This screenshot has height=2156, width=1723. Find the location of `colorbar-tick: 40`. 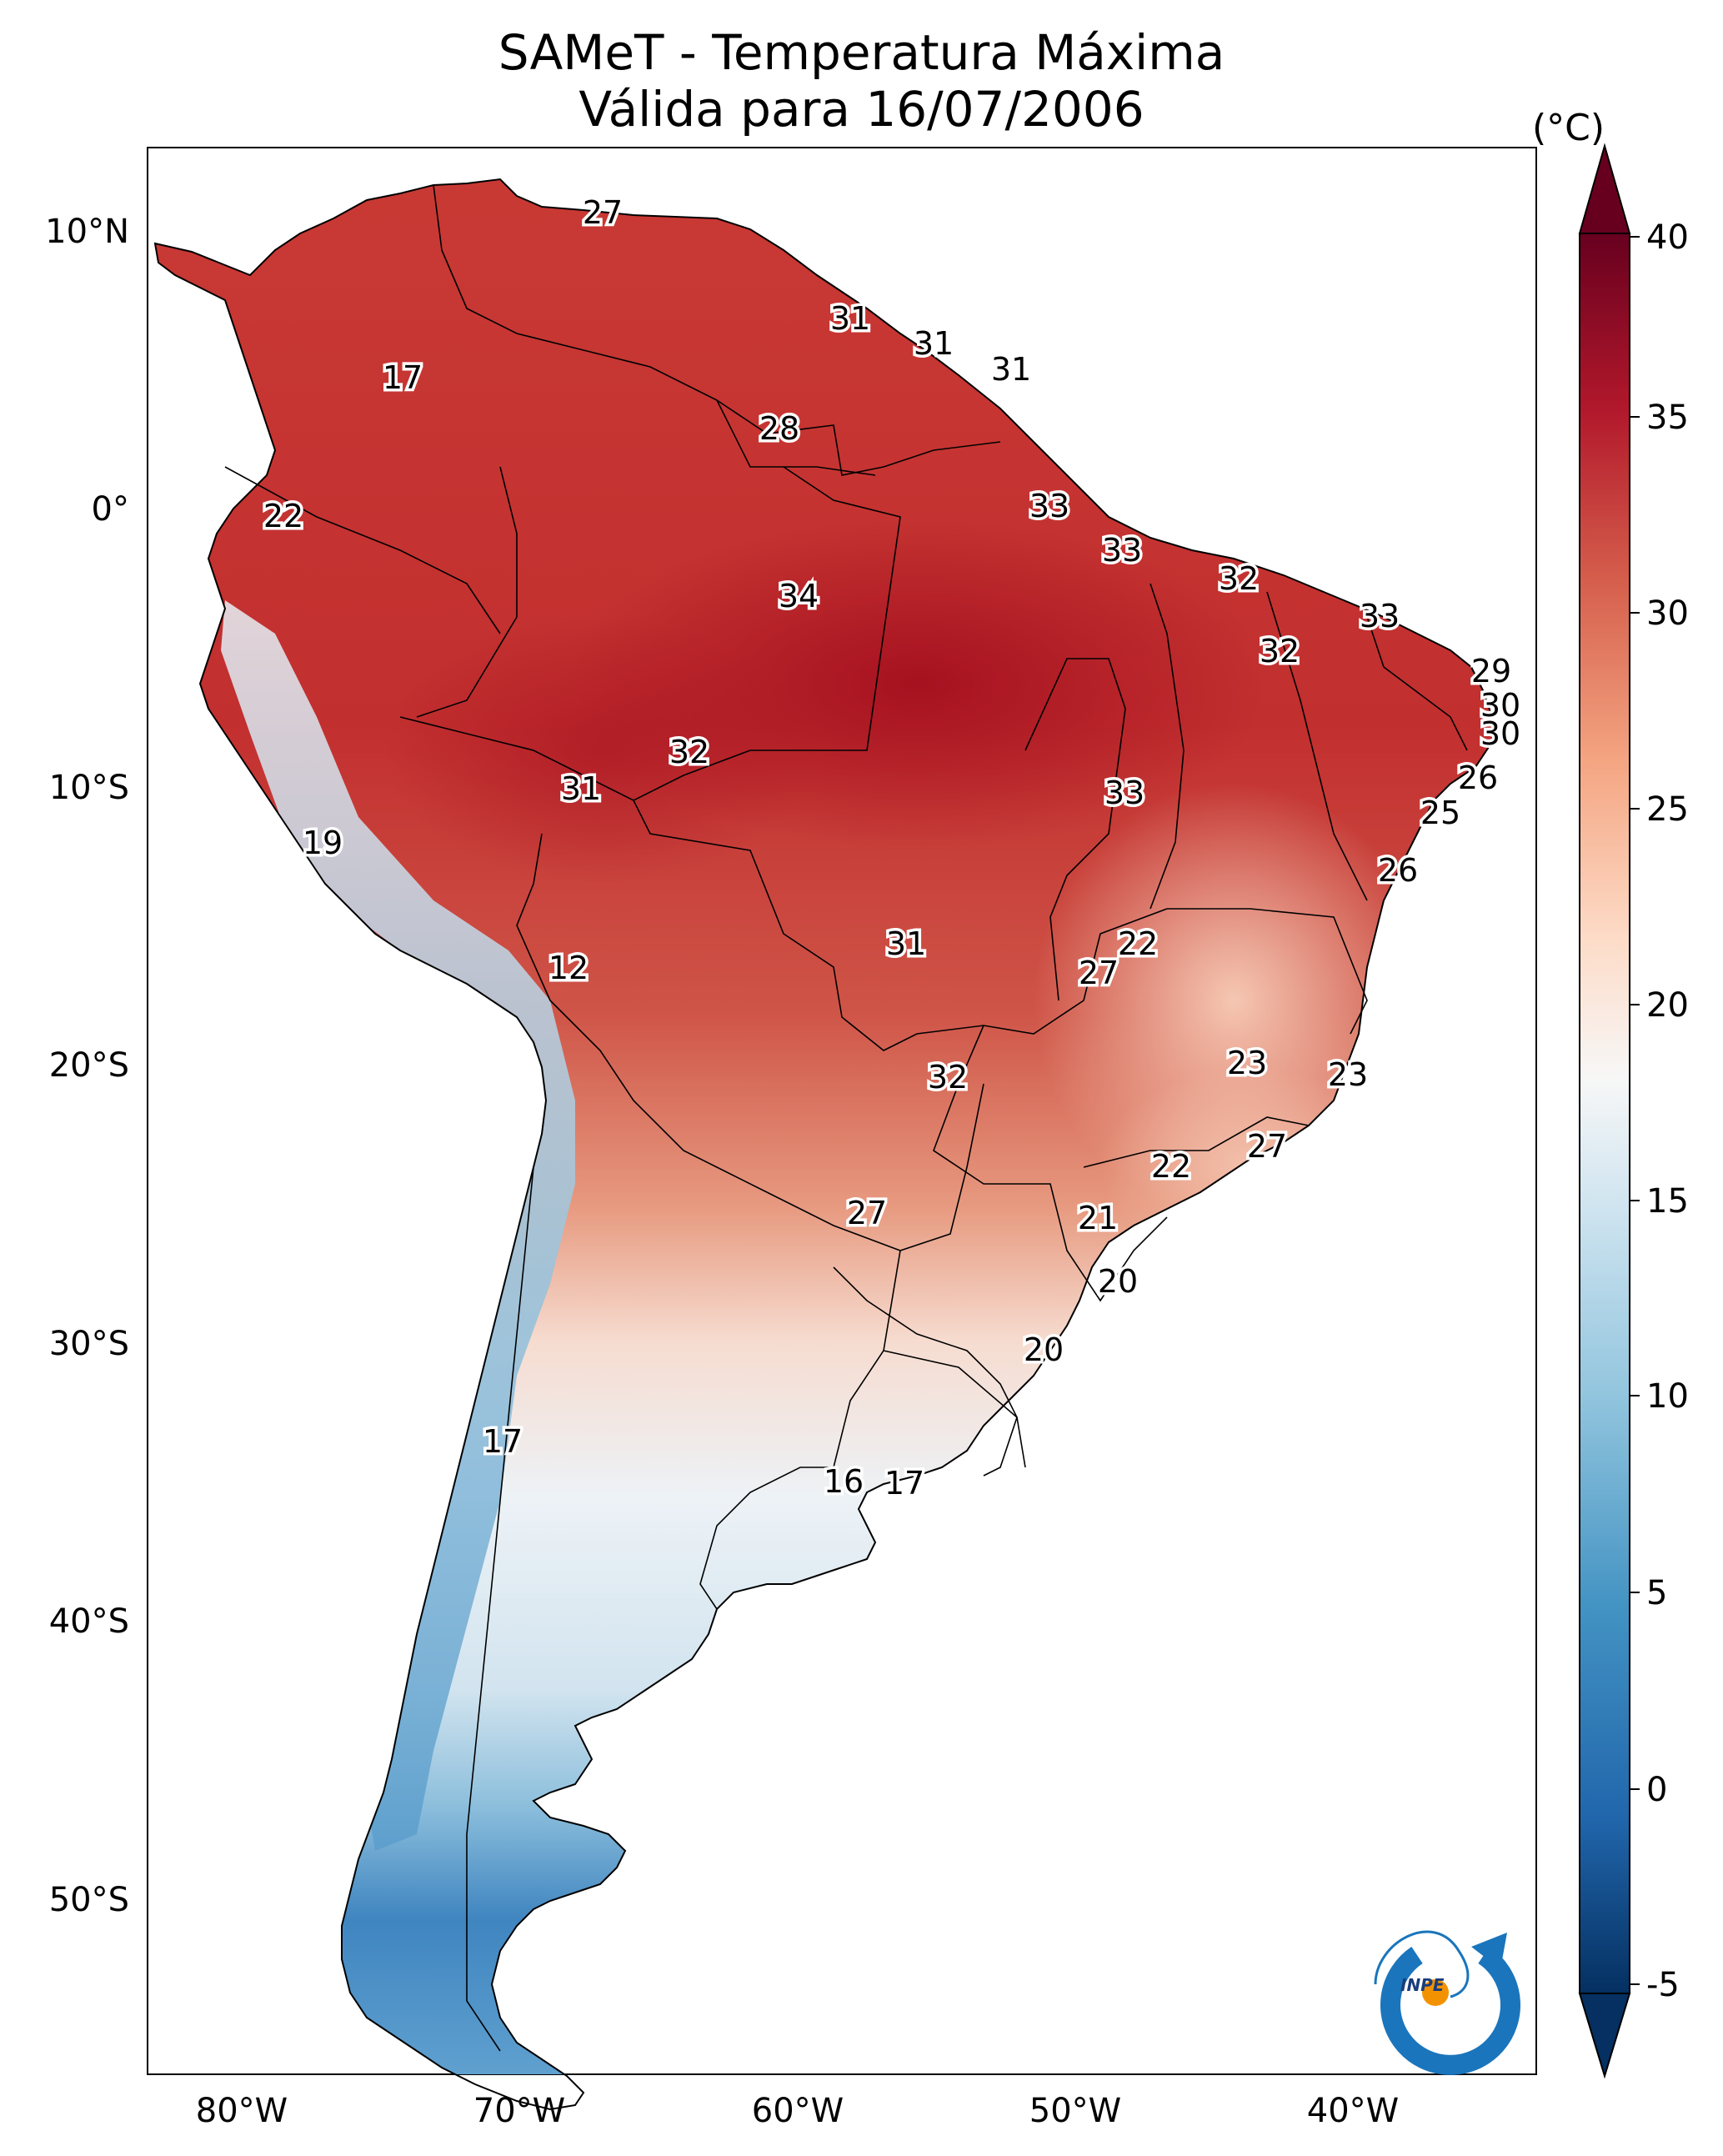

colorbar-tick: 40 is located at coordinates (1667, 237).